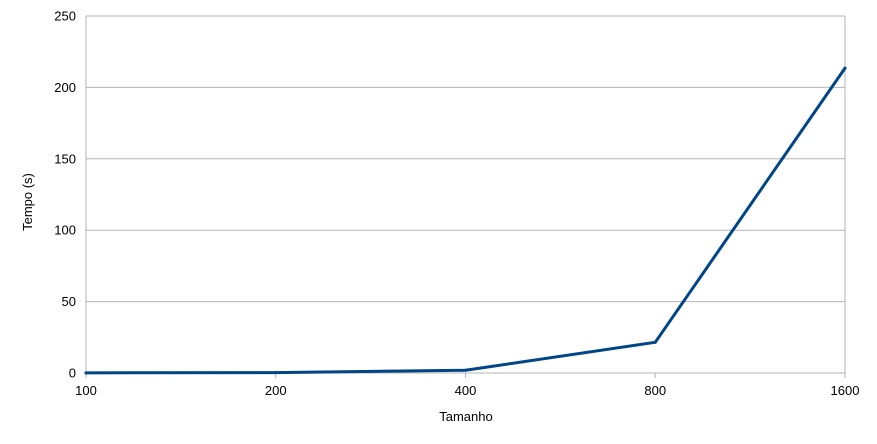 The height and width of the screenshot is (444, 877). I want to click on x-tick-labels: 100 200 400 800 1600, so click(467, 385).